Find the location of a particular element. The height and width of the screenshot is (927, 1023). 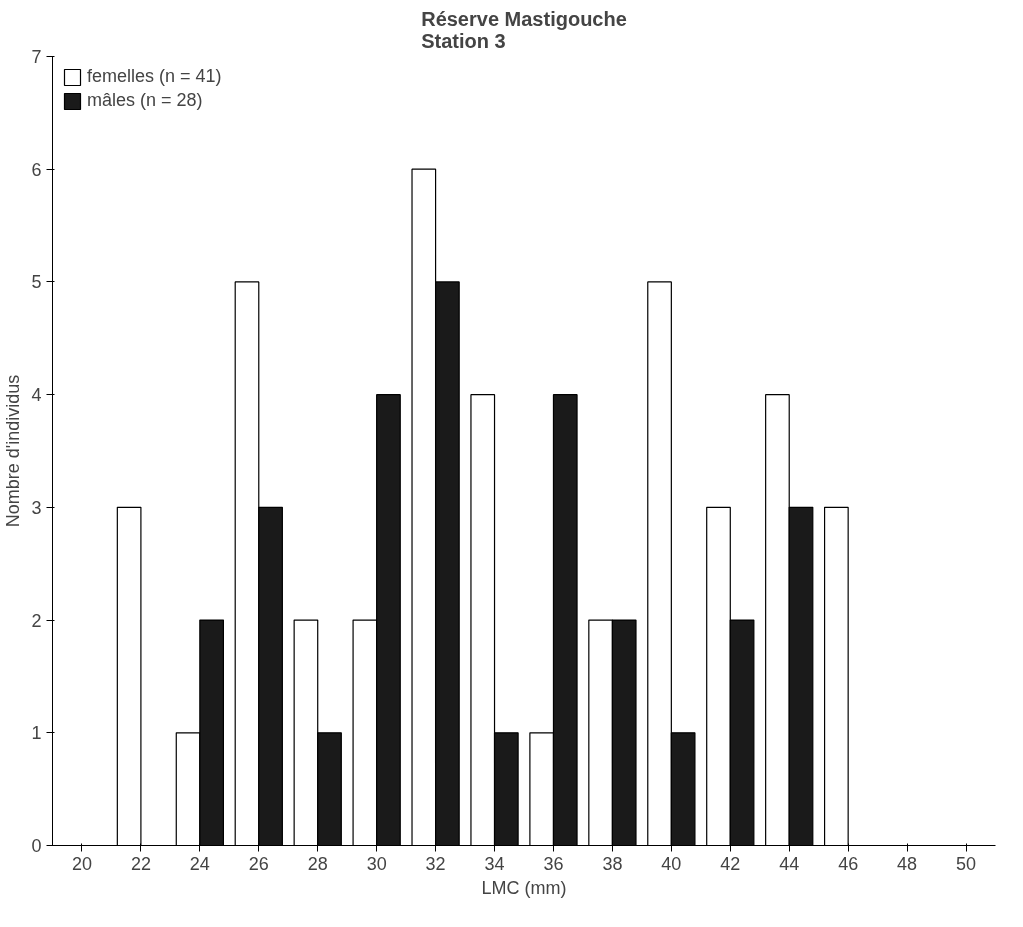

x-axis-title: LMC (mm) is located at coordinates (524, 887).